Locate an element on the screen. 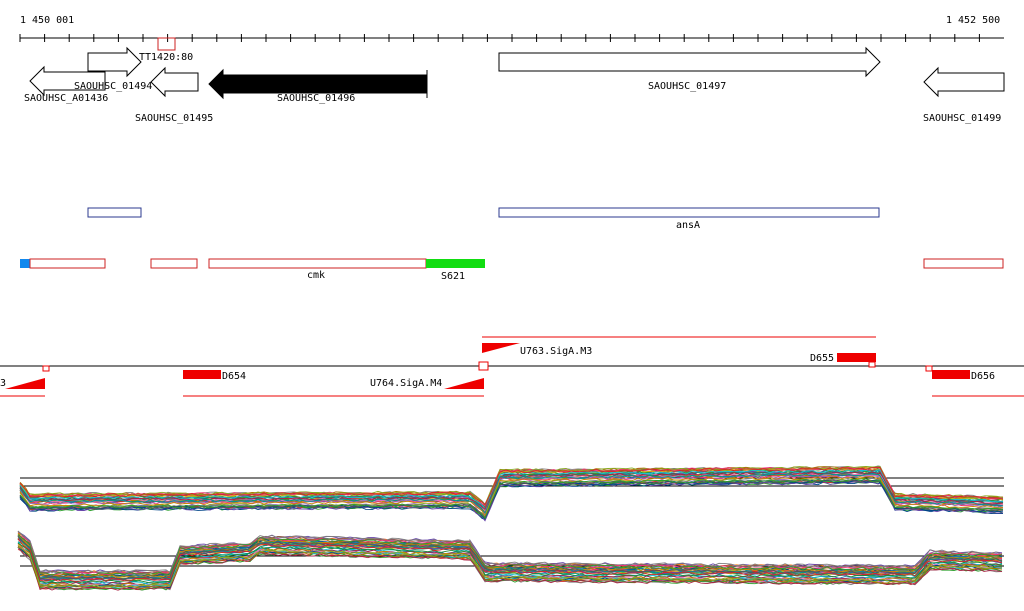  operon-label-ansA: ansA is located at coordinates (688, 225).